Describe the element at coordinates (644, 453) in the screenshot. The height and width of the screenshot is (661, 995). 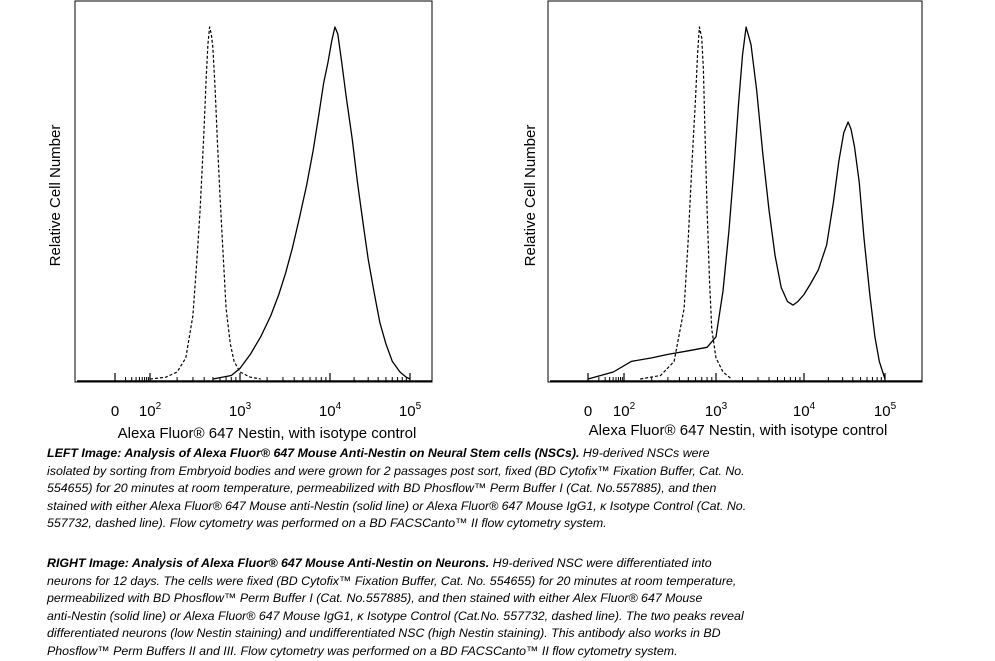
I see `left-caption-line-0: H9-derived NSCs were` at that location.